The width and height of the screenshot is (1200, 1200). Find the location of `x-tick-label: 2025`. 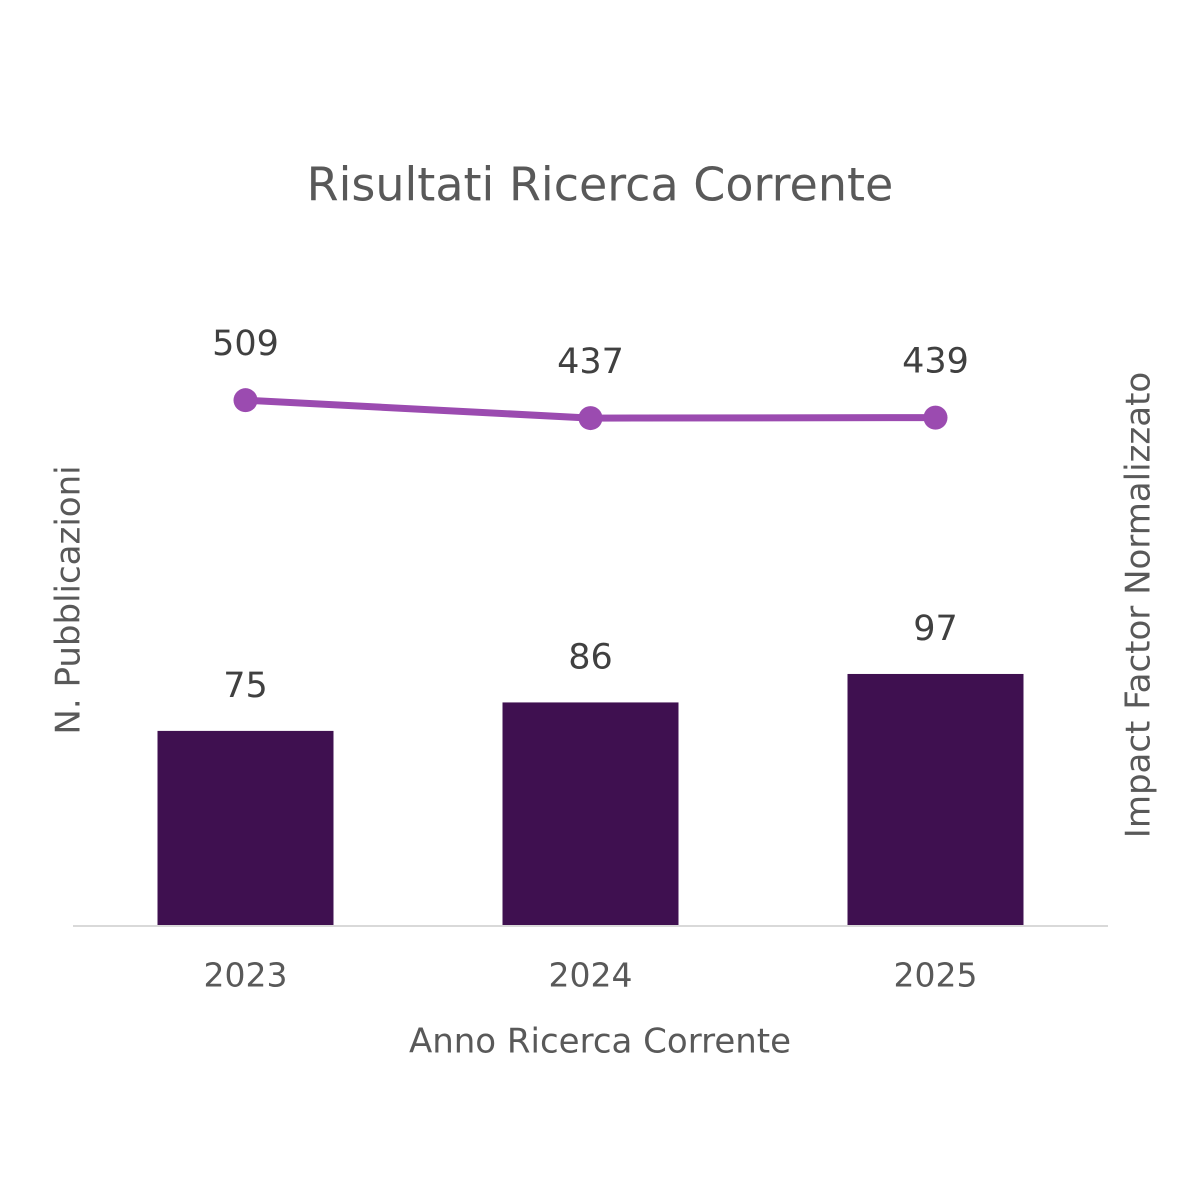

x-tick-label: 2025 is located at coordinates (936, 975).